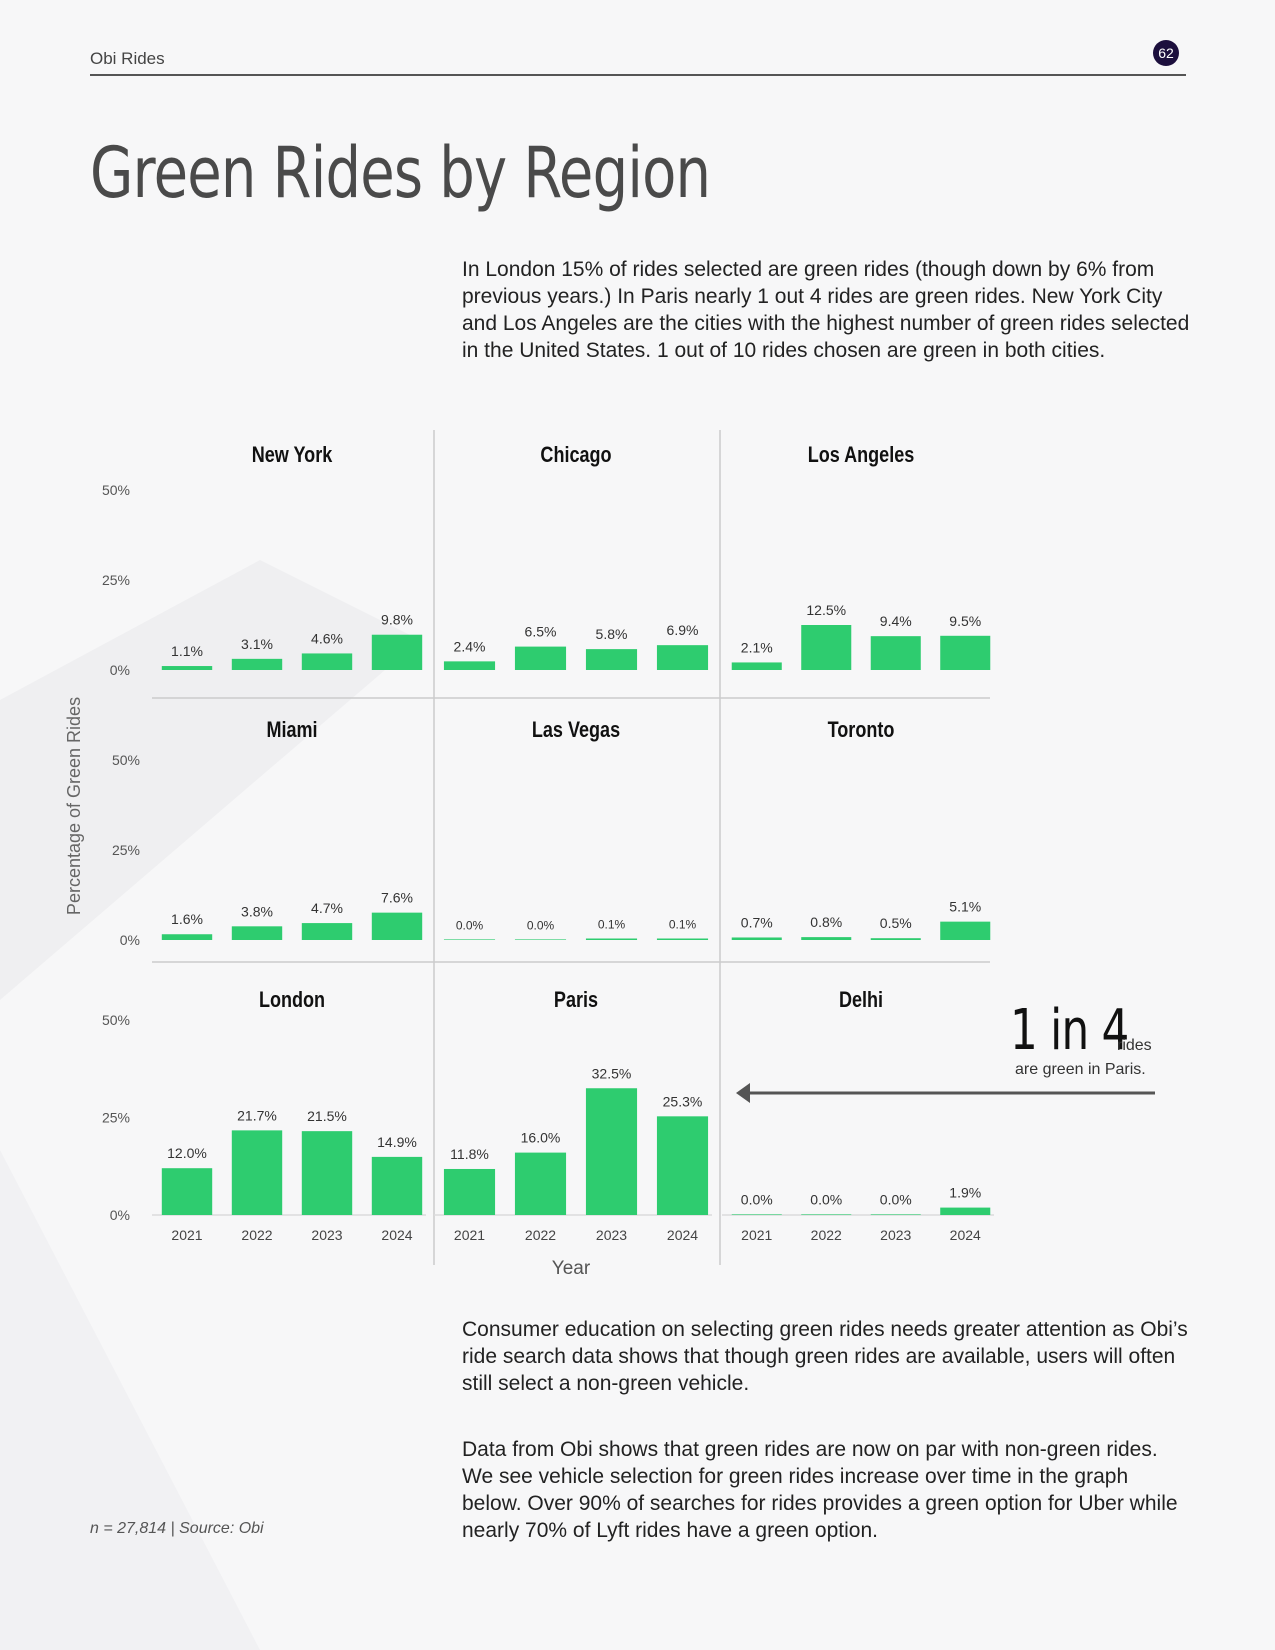 Image resolution: width=1275 pixels, height=1650 pixels. What do you see at coordinates (469, 1154) in the screenshot?
I see `data-label: 11.8%` at bounding box center [469, 1154].